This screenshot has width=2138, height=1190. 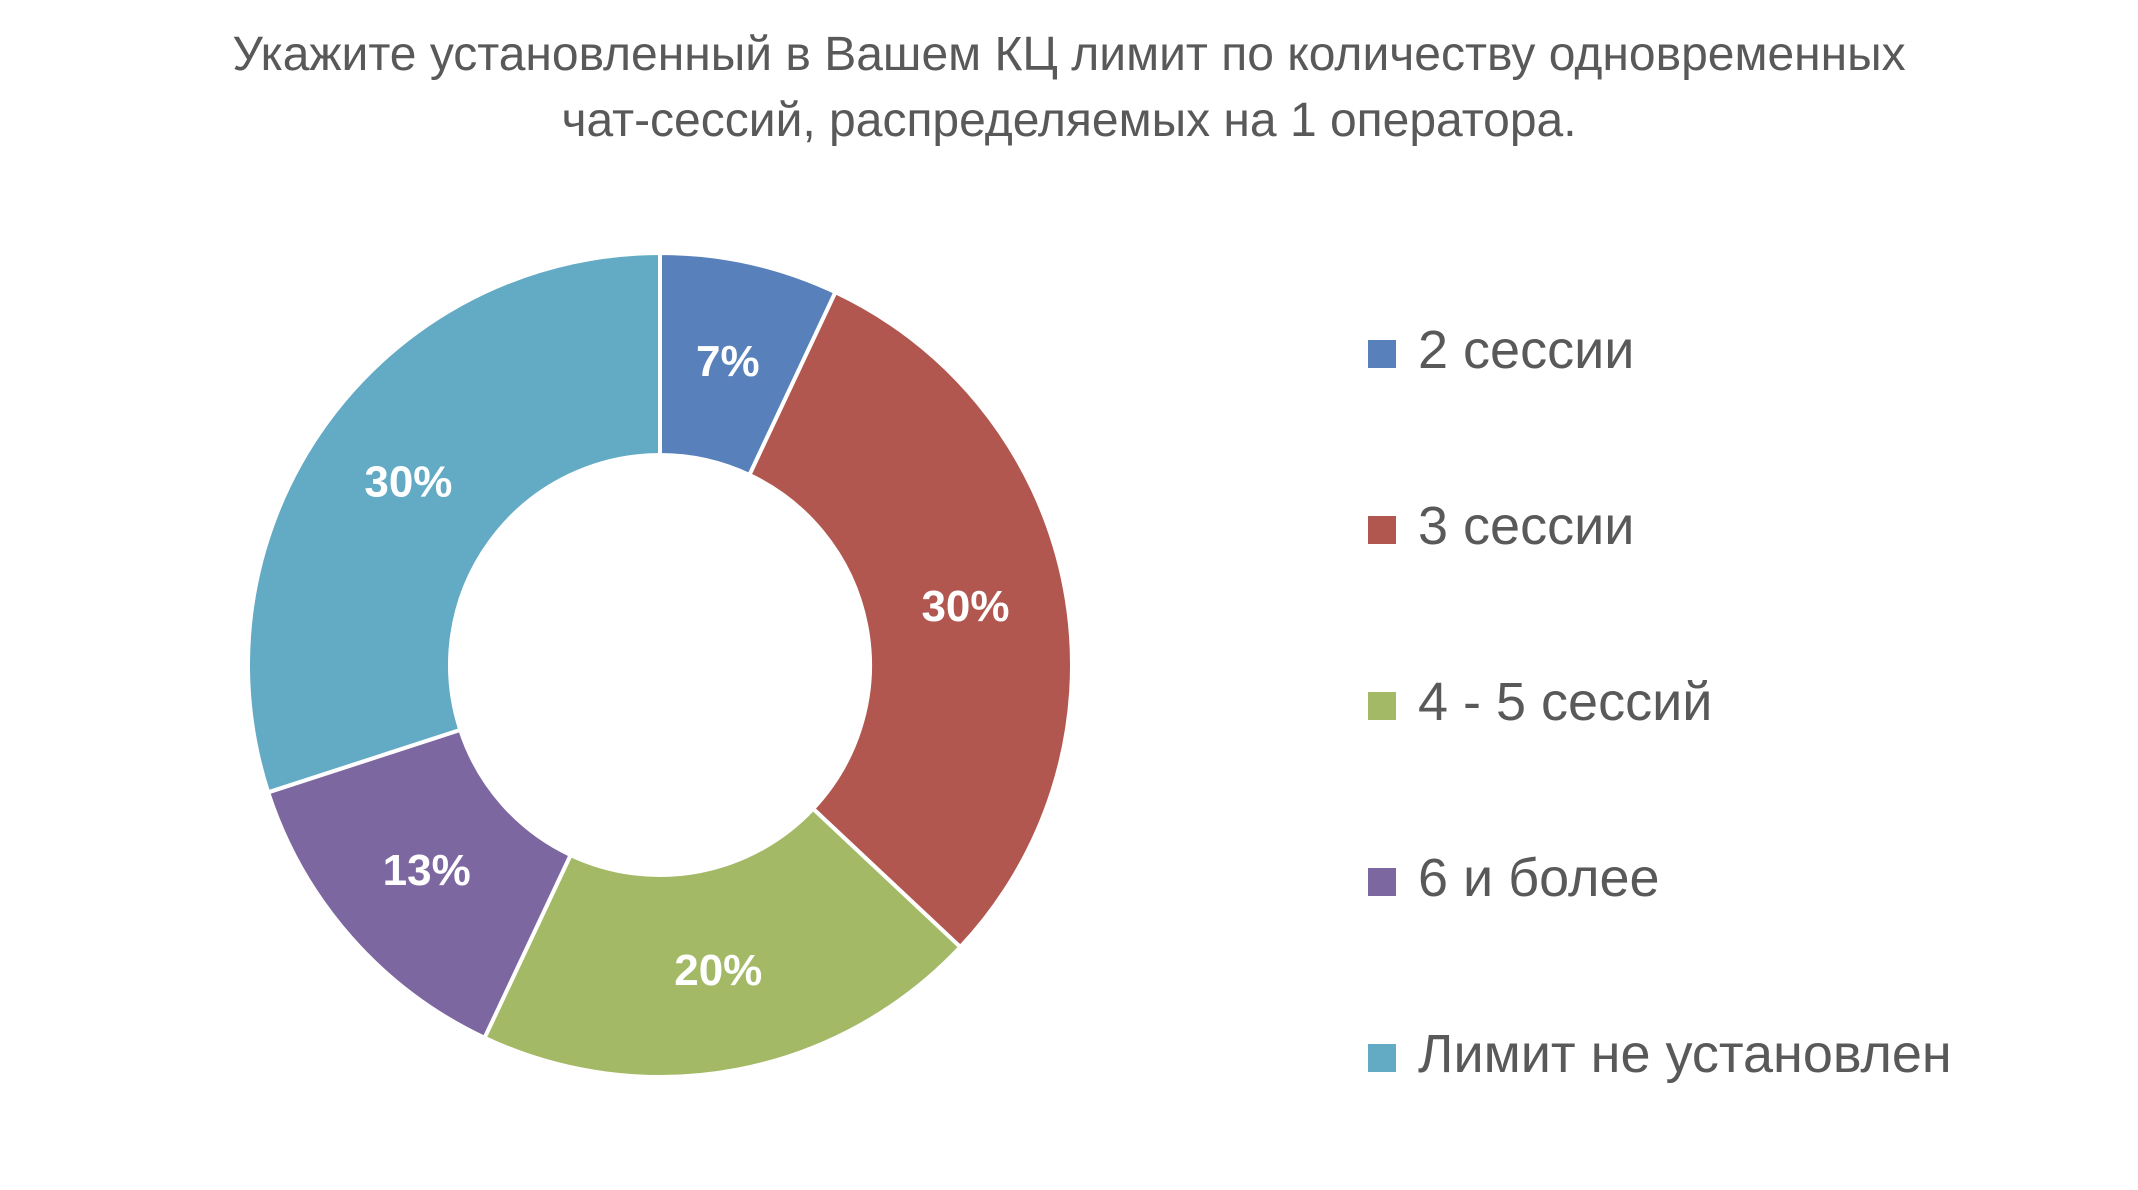 What do you see at coordinates (722, 942) in the screenshot?
I see `donut-slice-4-5-sessions` at bounding box center [722, 942].